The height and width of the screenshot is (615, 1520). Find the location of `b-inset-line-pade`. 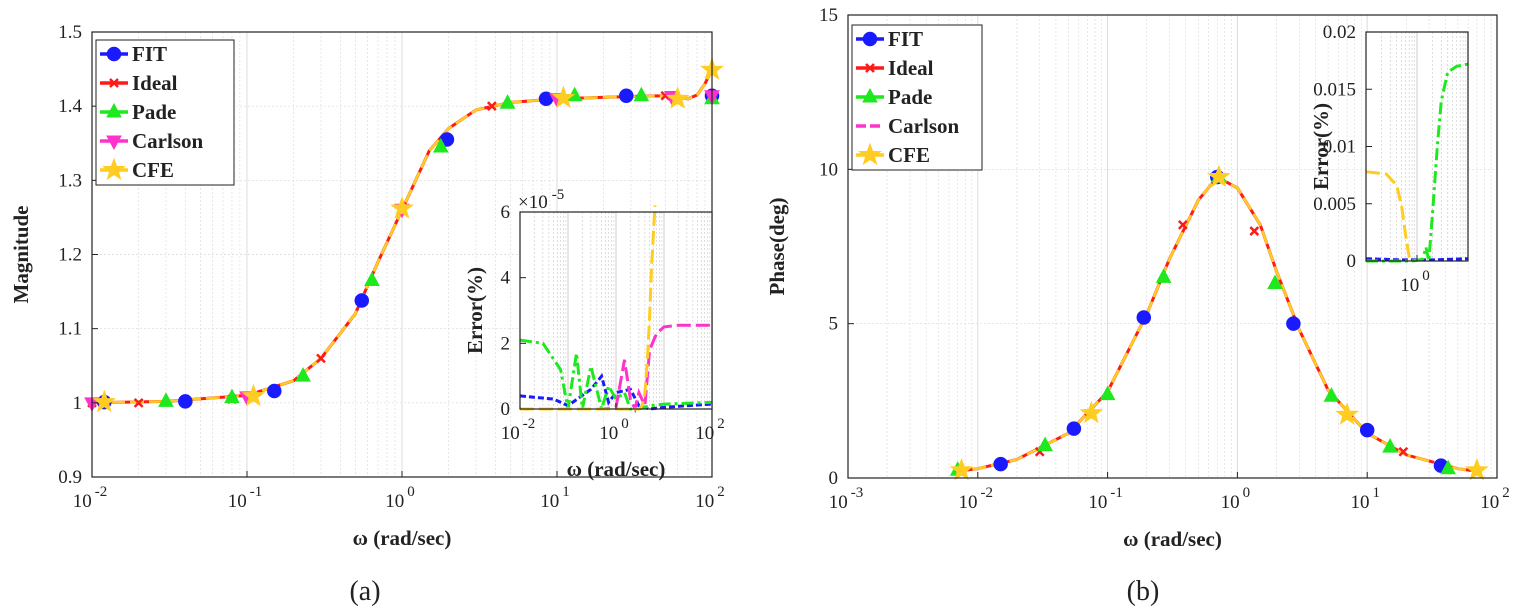

b-inset-line-pade is located at coordinates (1417, 162).